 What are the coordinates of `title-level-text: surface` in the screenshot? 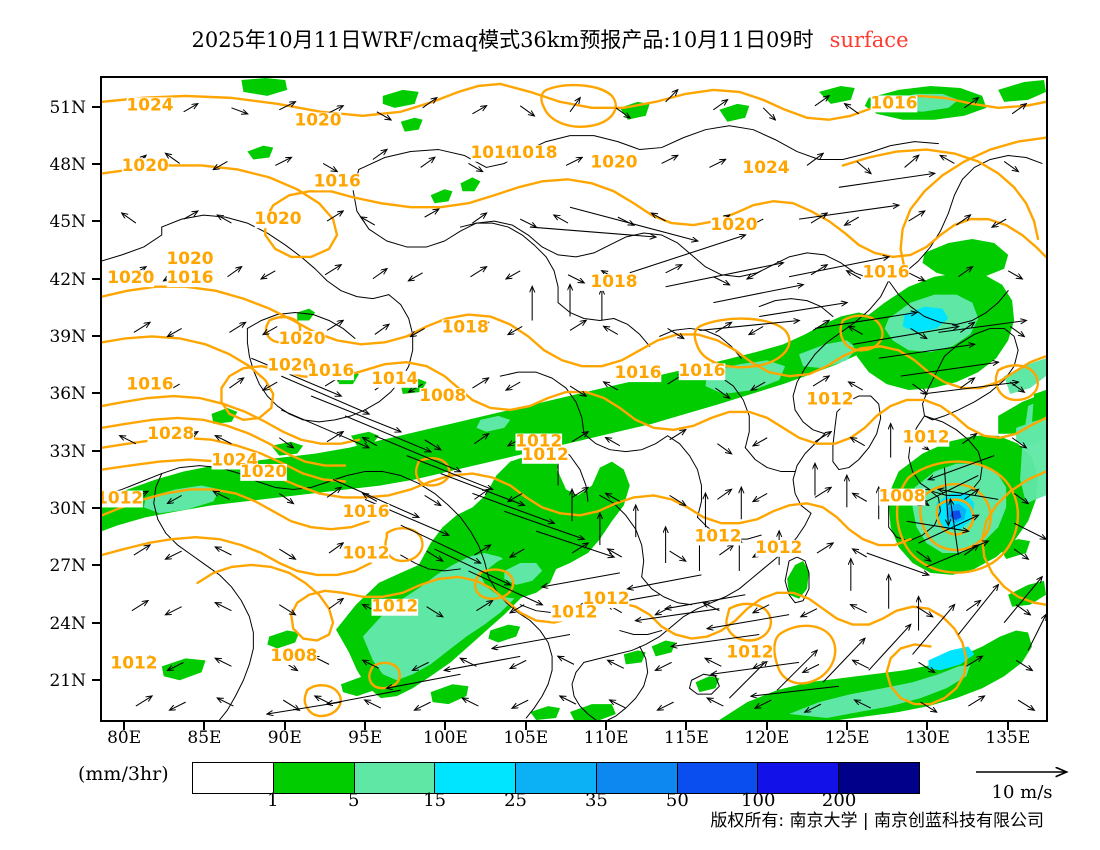 It's located at (869, 40).